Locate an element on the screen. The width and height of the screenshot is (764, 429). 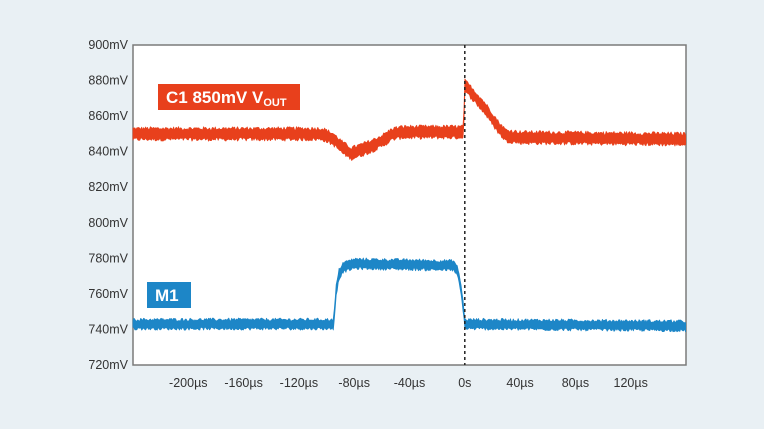
y-tick-label: 740mV is located at coordinates (108, 329).